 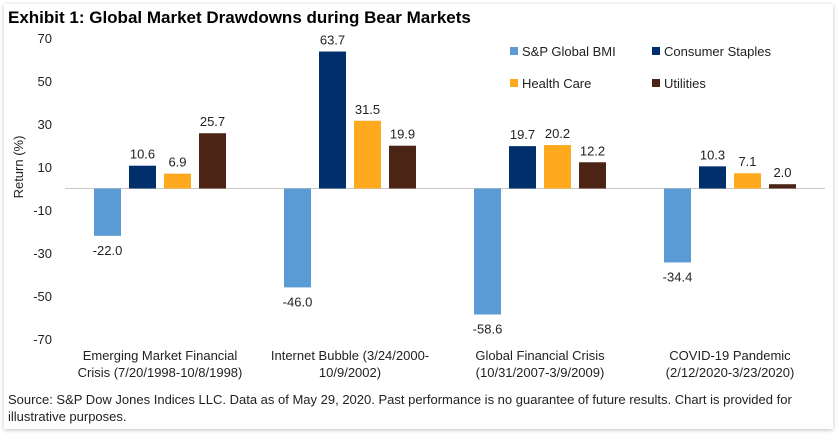 I want to click on legend-label: Utilities, so click(x=685, y=83).